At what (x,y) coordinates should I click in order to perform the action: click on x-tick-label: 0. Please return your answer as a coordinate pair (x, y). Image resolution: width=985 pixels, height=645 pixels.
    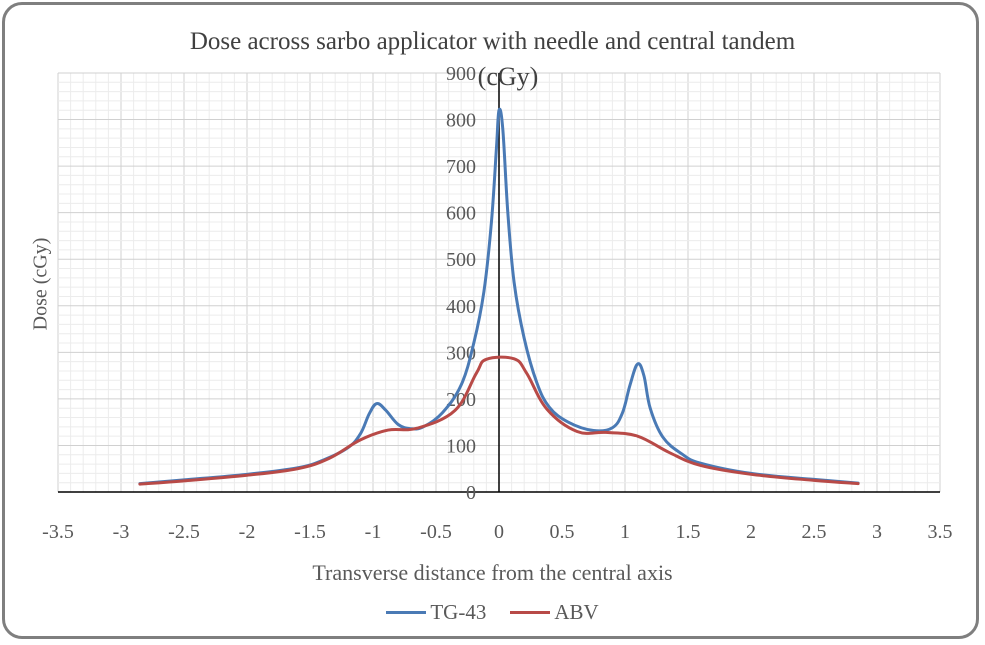
    Looking at the image, I should click on (499, 532).